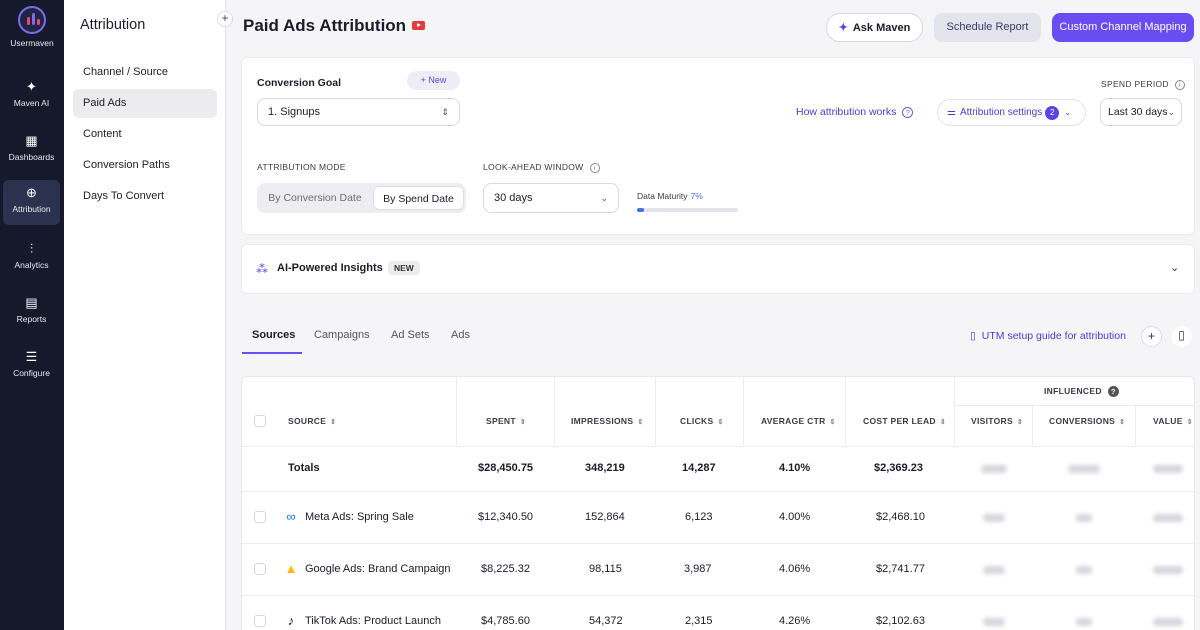 Image resolution: width=1200 pixels, height=630 pixels. Describe the element at coordinates (898, 468) in the screenshot. I see `totals-cpl: $2,369.23` at that location.